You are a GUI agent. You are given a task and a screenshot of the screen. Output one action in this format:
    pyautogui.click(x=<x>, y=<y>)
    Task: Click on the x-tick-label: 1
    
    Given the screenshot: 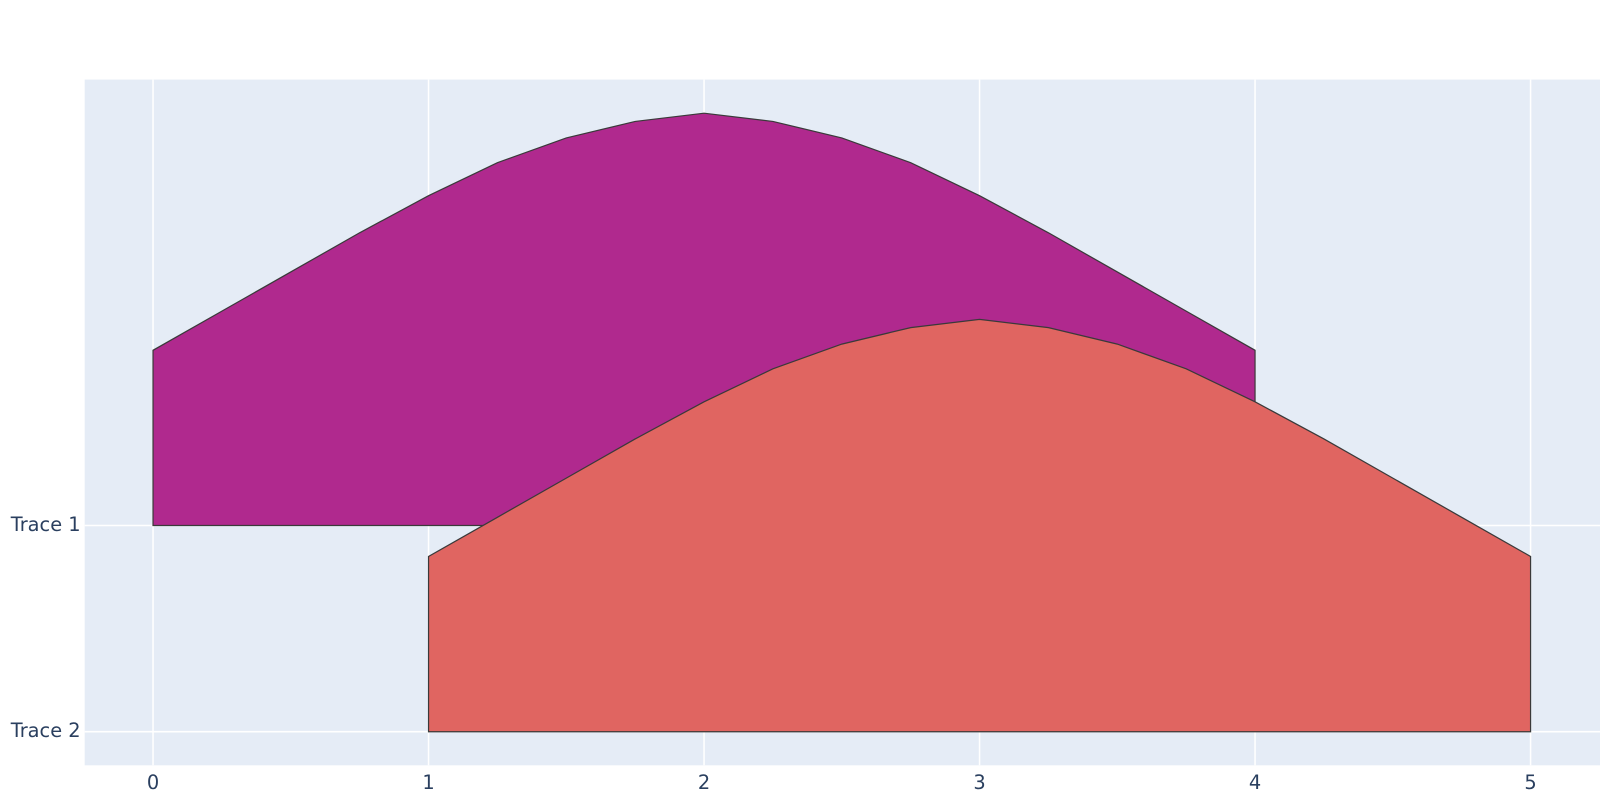 What is the action you would take?
    pyautogui.click(x=428, y=782)
    